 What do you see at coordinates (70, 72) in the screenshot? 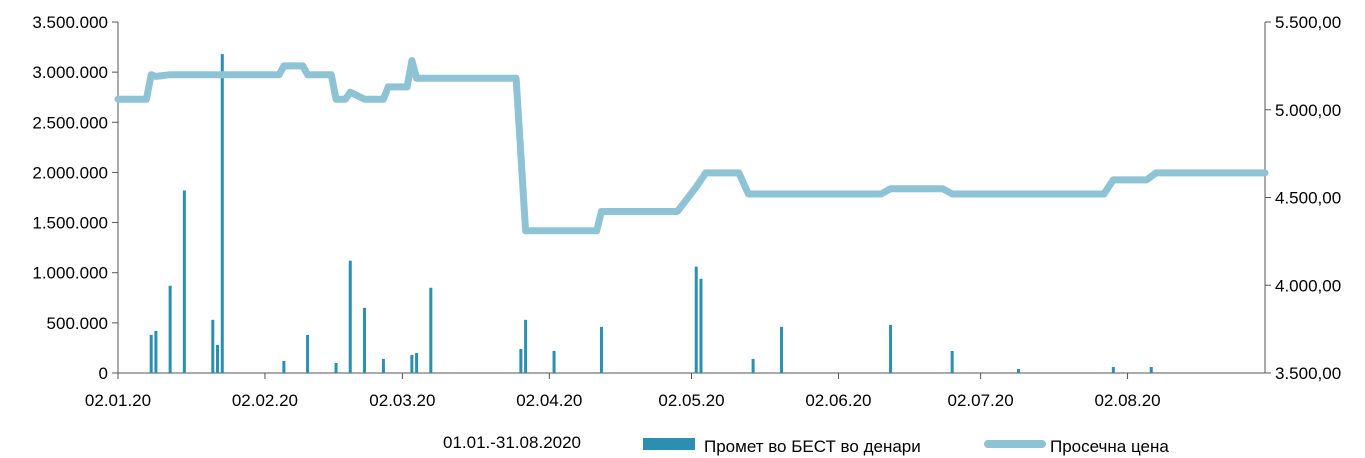
I see `left-tick-label: 3.000.000` at bounding box center [70, 72].